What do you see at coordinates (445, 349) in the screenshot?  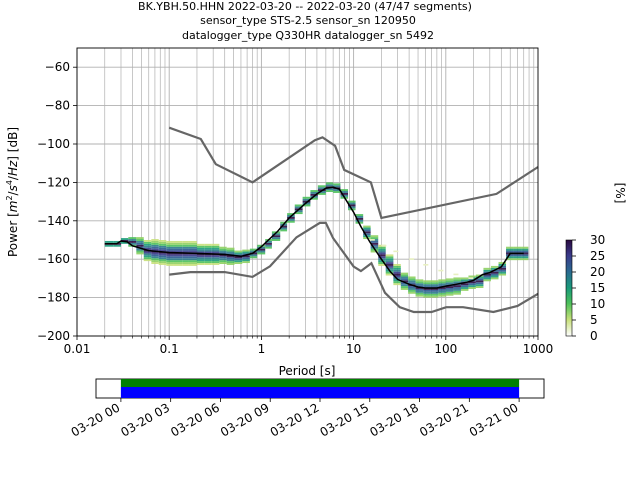 I see `x-tick-label: 100` at bounding box center [445, 349].